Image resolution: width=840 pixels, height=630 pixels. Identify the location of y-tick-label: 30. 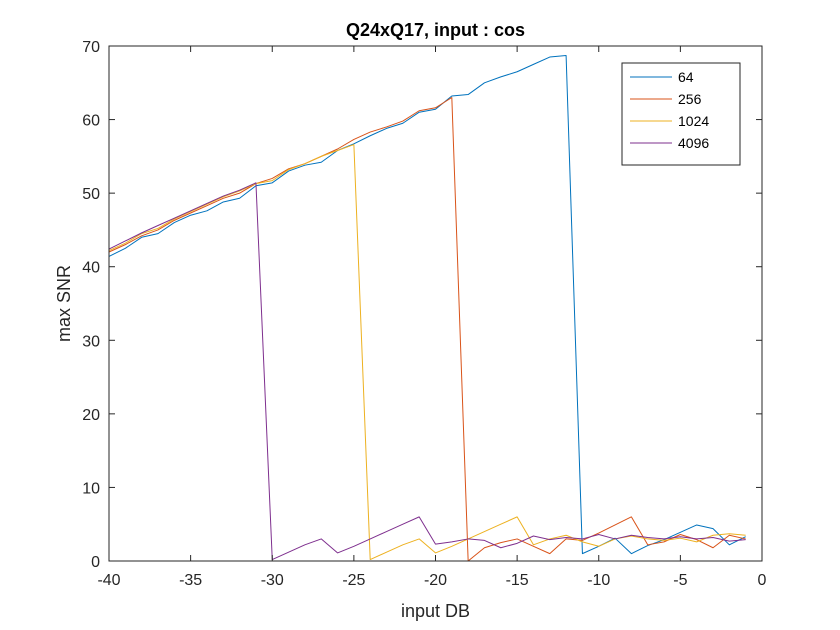
(91, 341).